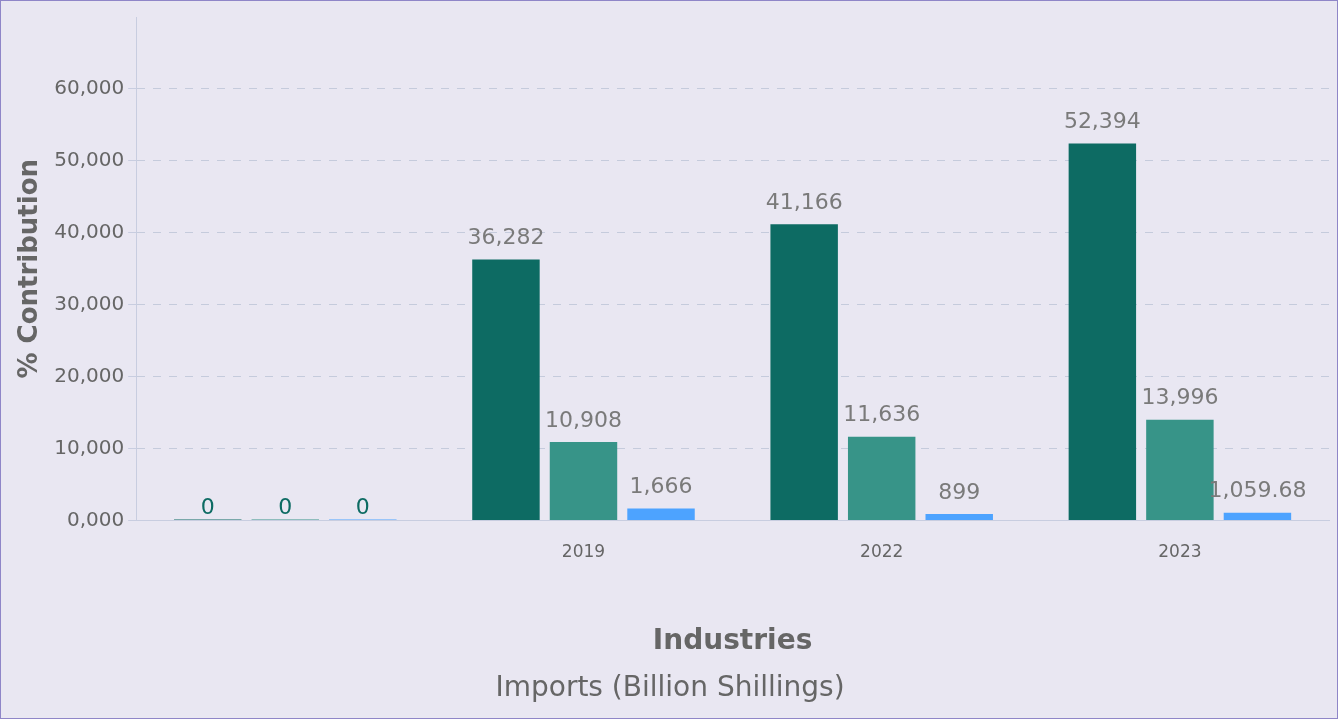 The width and height of the screenshot is (1338, 721). What do you see at coordinates (583, 419) in the screenshot?
I see `data-label: 10,908` at bounding box center [583, 419].